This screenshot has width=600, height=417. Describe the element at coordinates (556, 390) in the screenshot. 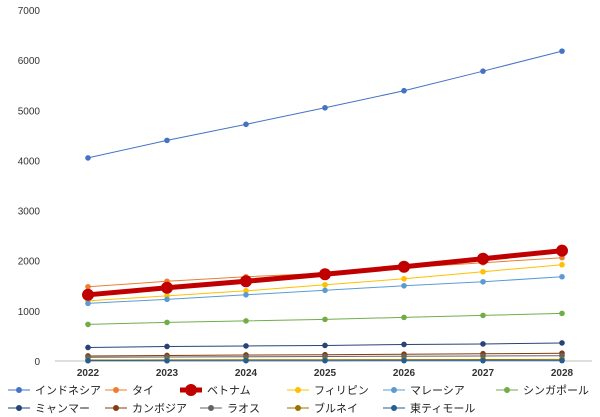

I see `legend-label: シンガポール` at that location.